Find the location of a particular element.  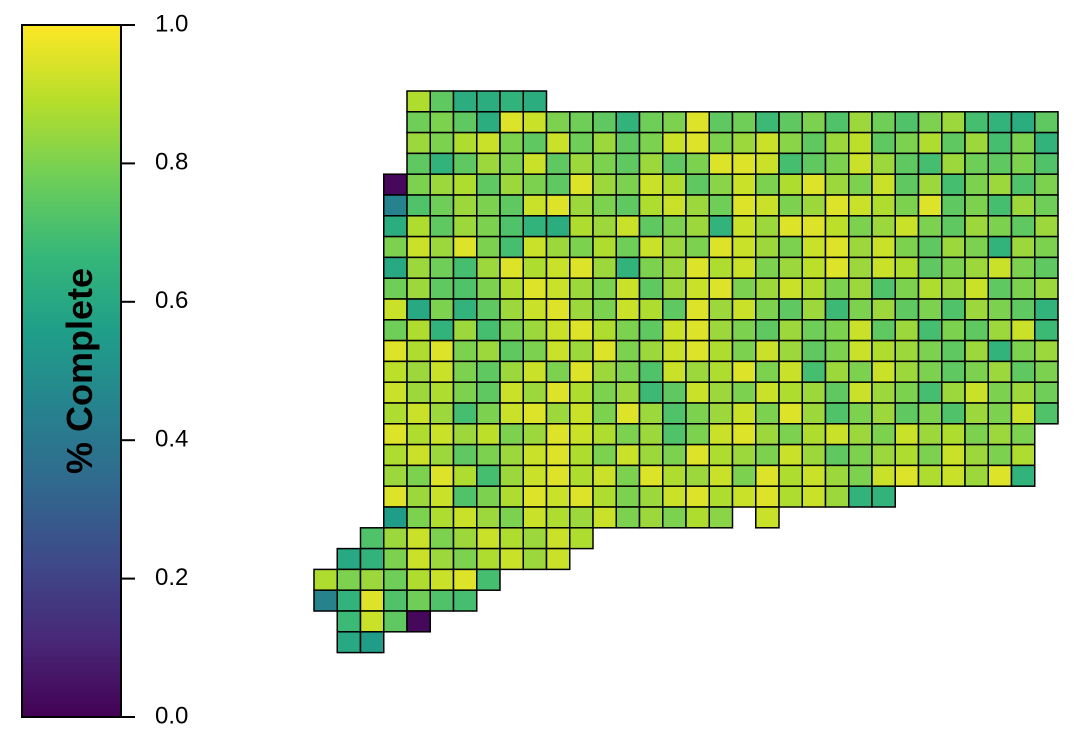

colorbar-title: % Complete is located at coordinates (79, 371).